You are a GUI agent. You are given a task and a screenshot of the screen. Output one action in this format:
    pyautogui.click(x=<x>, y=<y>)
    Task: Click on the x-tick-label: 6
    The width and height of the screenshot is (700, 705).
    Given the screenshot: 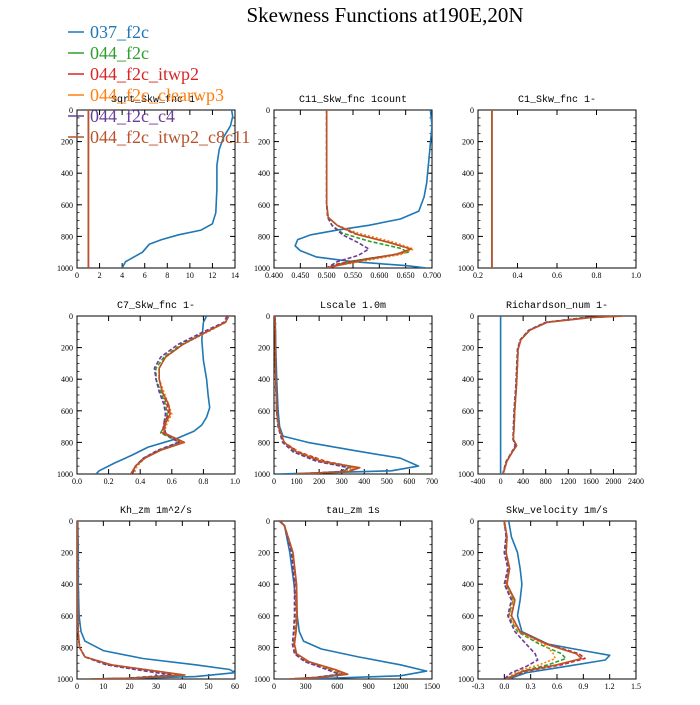 What is the action you would take?
    pyautogui.click(x=145, y=275)
    